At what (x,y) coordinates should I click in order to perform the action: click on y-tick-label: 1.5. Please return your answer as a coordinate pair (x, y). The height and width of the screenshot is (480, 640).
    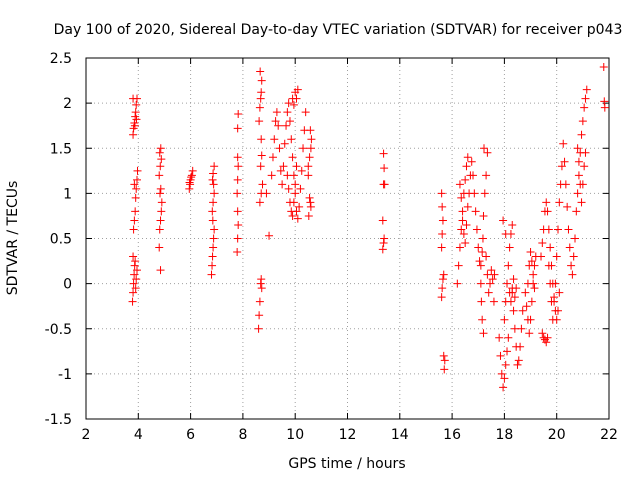
    Looking at the image, I should click on (61, 149).